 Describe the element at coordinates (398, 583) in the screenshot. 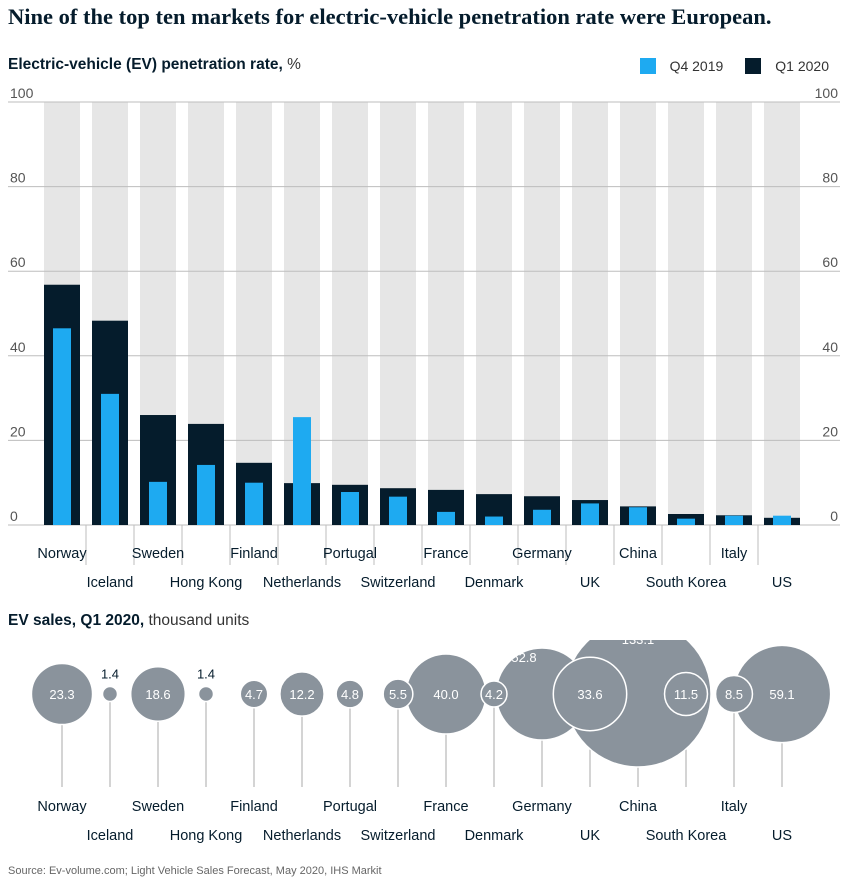

I see `x-label-switzerland: Switzerland` at that location.